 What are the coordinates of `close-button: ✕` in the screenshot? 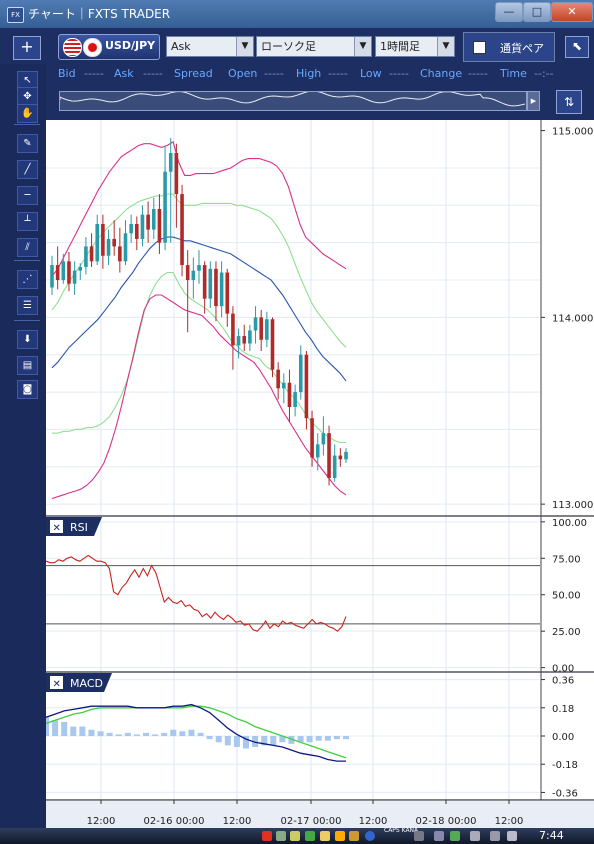 It's located at (572, 12).